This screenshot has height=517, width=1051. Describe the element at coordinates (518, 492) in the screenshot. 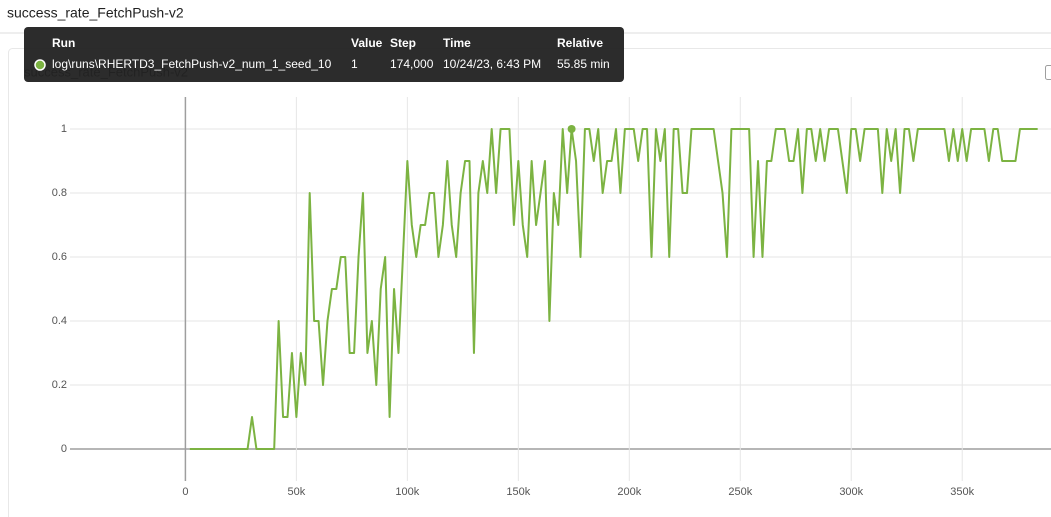

I see `x-tick-label: 150k` at that location.